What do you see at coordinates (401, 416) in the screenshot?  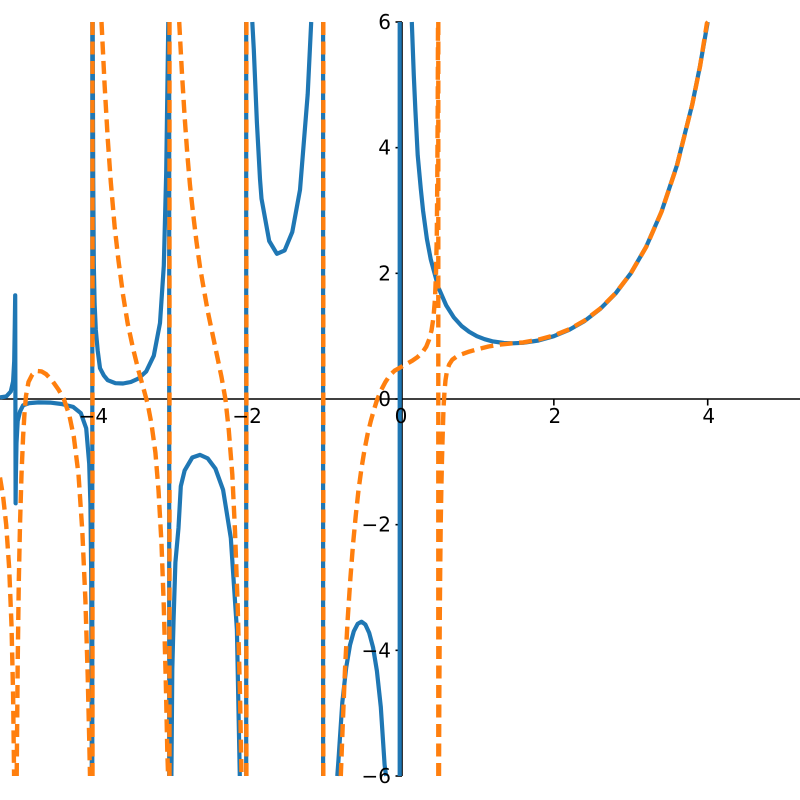 I see `x-tick-label: 0` at bounding box center [401, 416].